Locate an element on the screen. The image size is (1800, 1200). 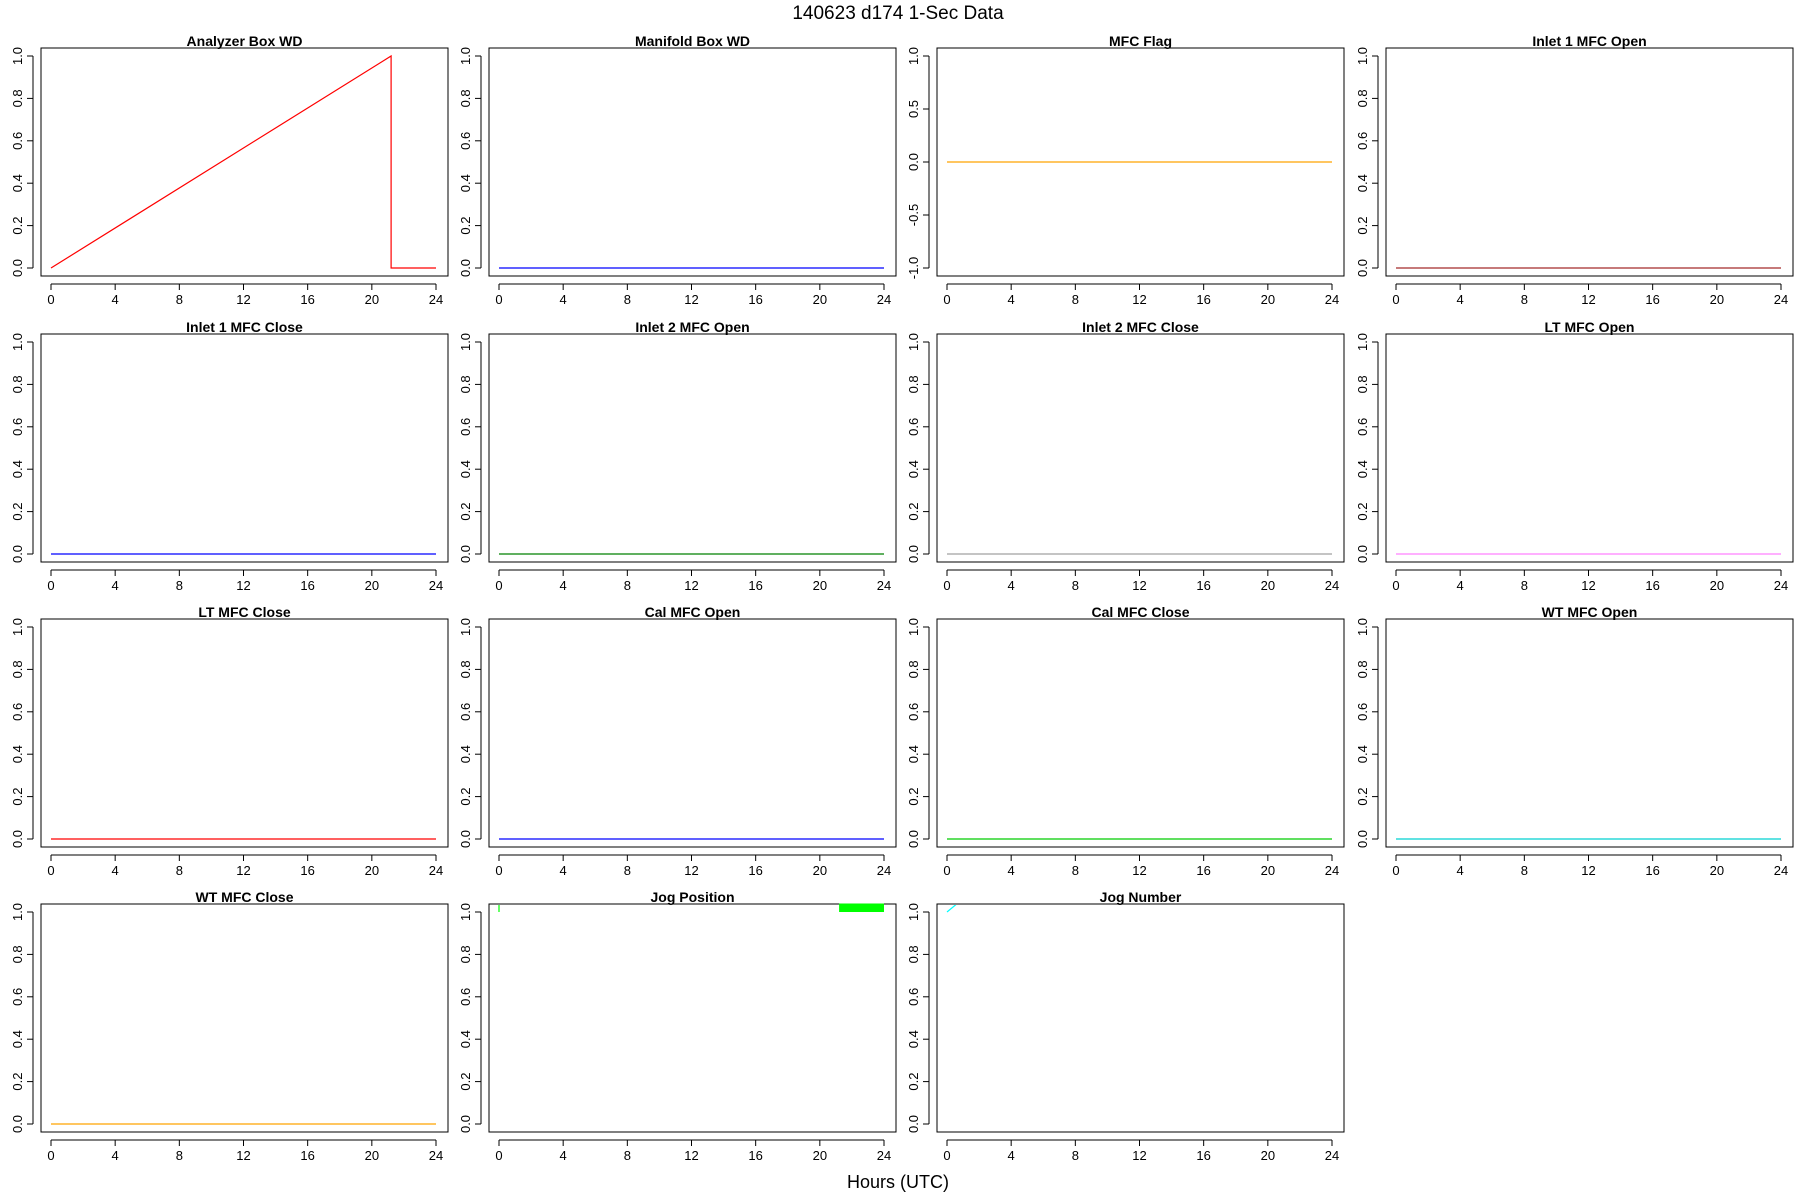
panel-title: Cal MFC Close is located at coordinates (1140, 612).